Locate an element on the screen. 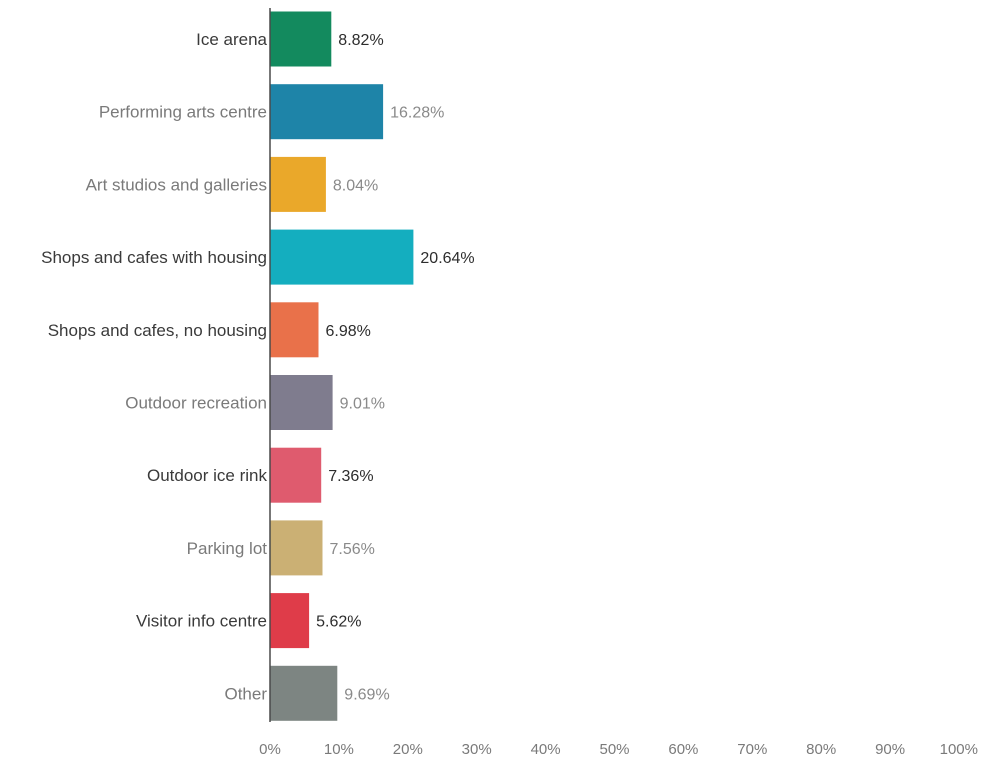  category-label-1: Performing arts centre is located at coordinates (183, 112).